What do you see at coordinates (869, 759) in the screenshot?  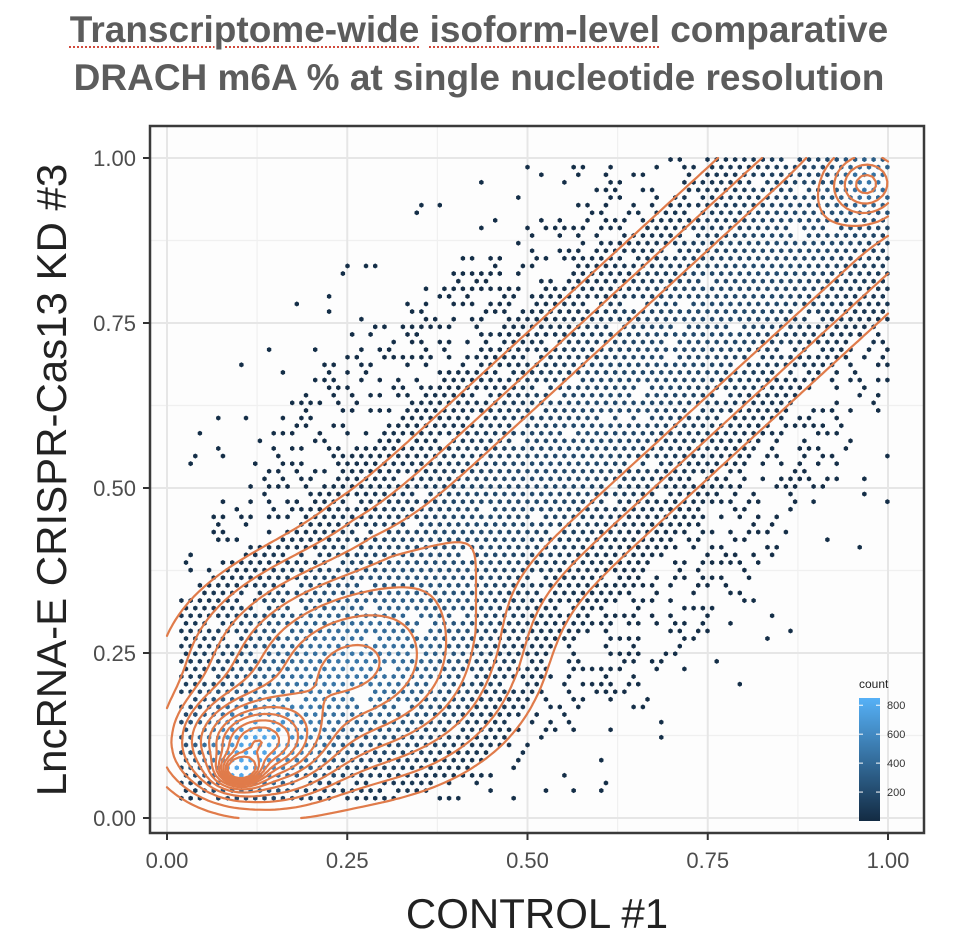 I see `legend-colorbar` at bounding box center [869, 759].